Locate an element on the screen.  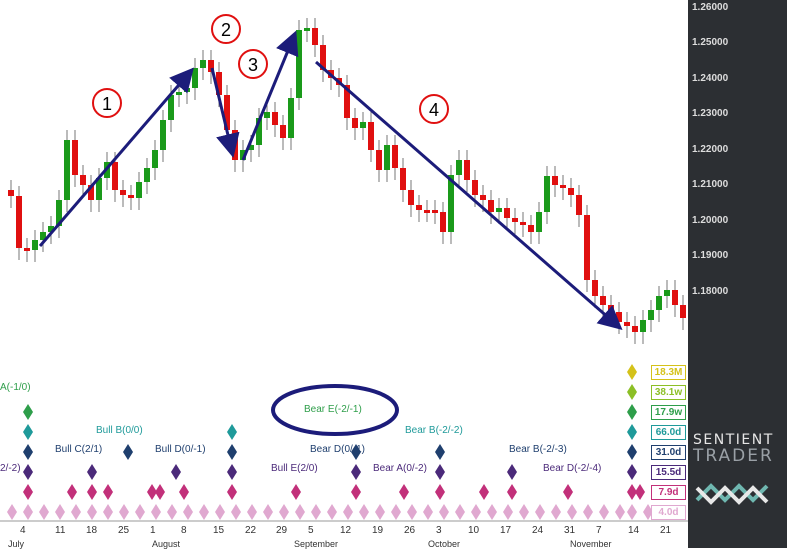
price-tick: 1.22000 is located at coordinates (710, 149).